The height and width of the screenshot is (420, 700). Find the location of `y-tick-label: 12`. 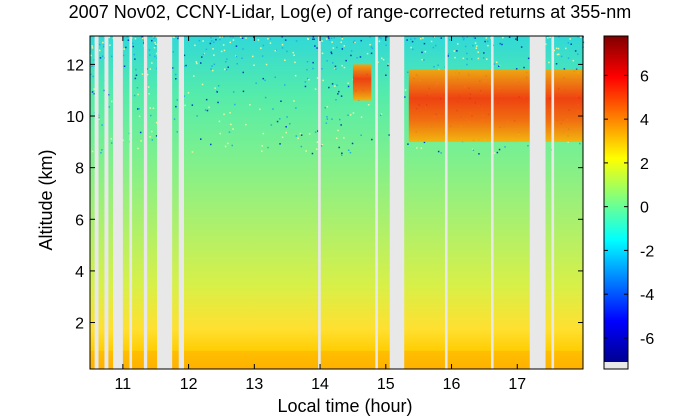

y-tick-label: 12 is located at coordinates (75, 65).